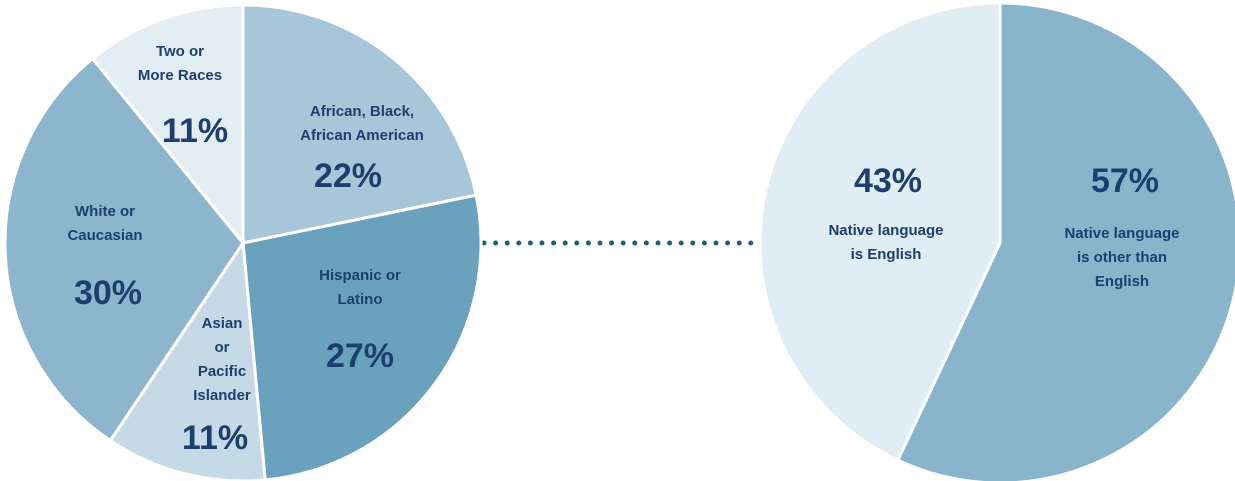  What do you see at coordinates (885, 242) in the screenshot?
I see `slice-label: Native language is English` at bounding box center [885, 242].